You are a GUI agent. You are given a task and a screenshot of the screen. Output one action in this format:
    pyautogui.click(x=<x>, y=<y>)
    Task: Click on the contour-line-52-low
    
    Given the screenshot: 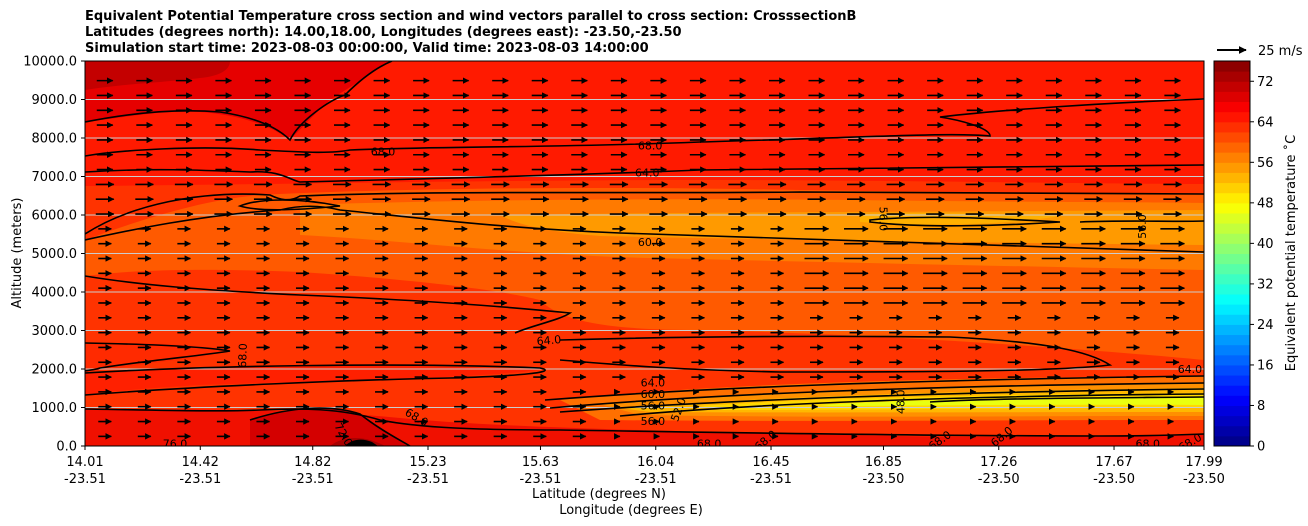 What is the action you would take?
    pyautogui.click(x=911, y=405)
    